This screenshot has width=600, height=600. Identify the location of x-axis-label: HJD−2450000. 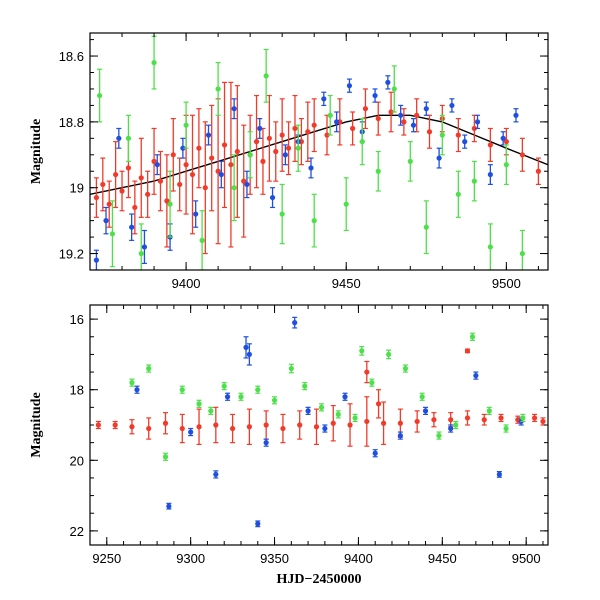
(319, 579).